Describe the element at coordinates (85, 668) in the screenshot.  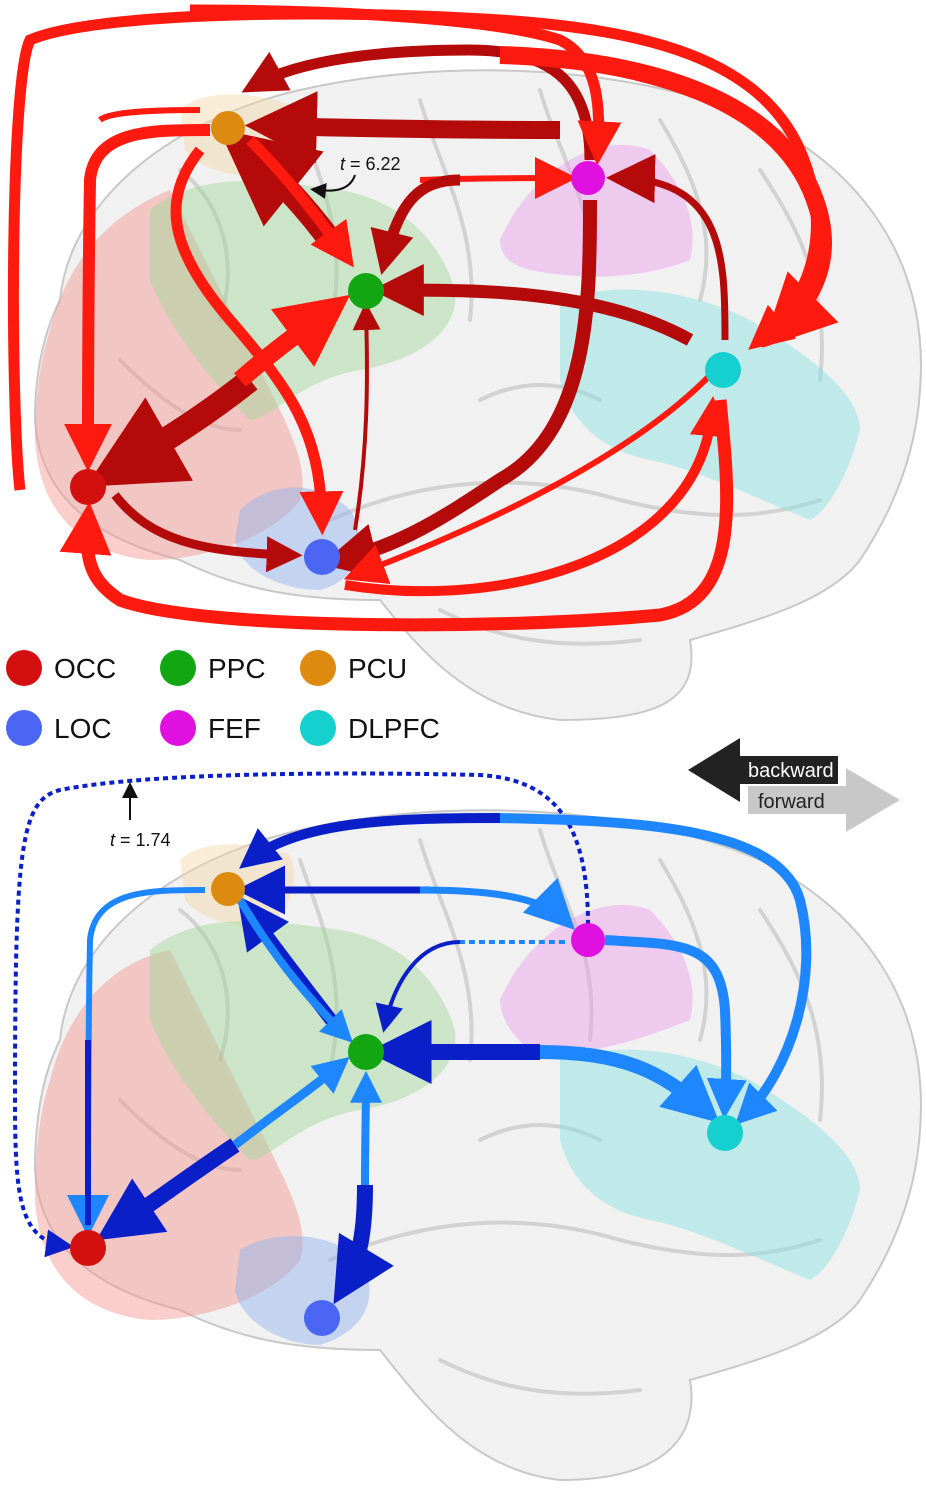
I see `legend-label-occ: OCC` at that location.